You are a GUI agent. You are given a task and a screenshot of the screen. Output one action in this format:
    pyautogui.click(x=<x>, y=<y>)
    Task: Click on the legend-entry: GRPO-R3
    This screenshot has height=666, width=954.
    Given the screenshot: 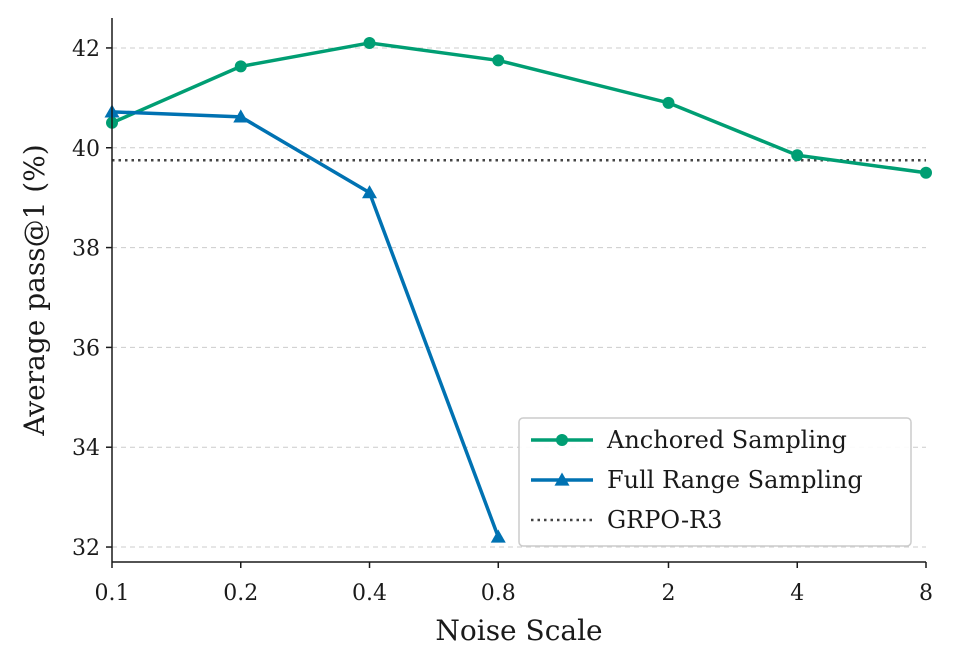 What is the action you would take?
    pyautogui.click(x=626, y=520)
    